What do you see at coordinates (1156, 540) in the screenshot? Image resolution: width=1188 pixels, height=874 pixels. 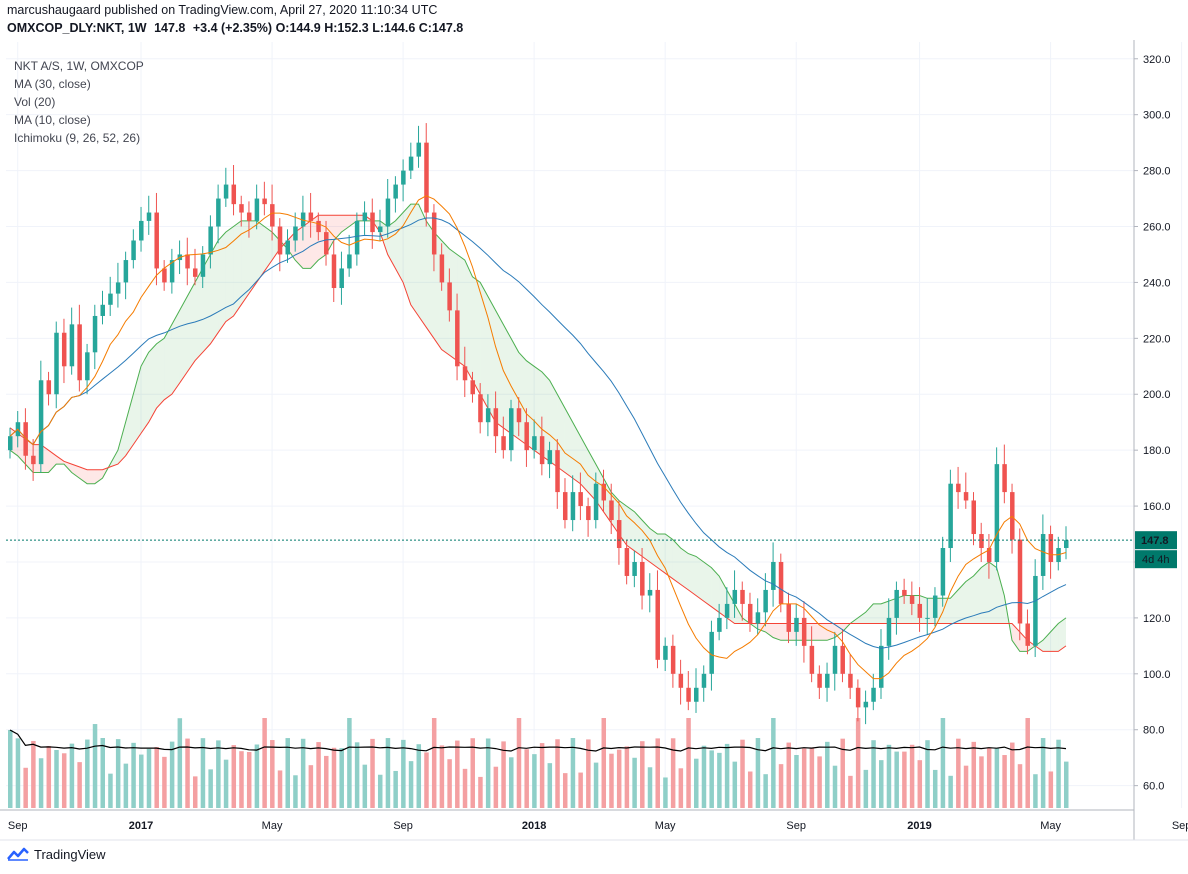 I see `last-price-tag` at bounding box center [1156, 540].